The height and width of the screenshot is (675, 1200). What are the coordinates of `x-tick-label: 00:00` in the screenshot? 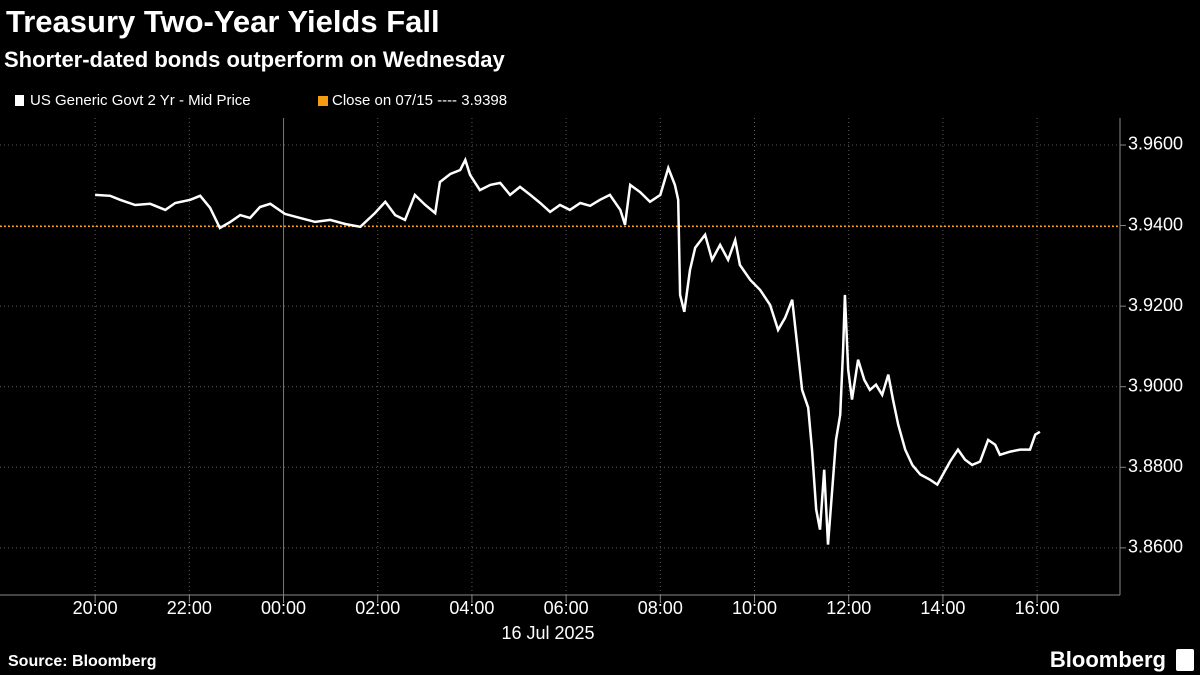 It's located at (283, 608).